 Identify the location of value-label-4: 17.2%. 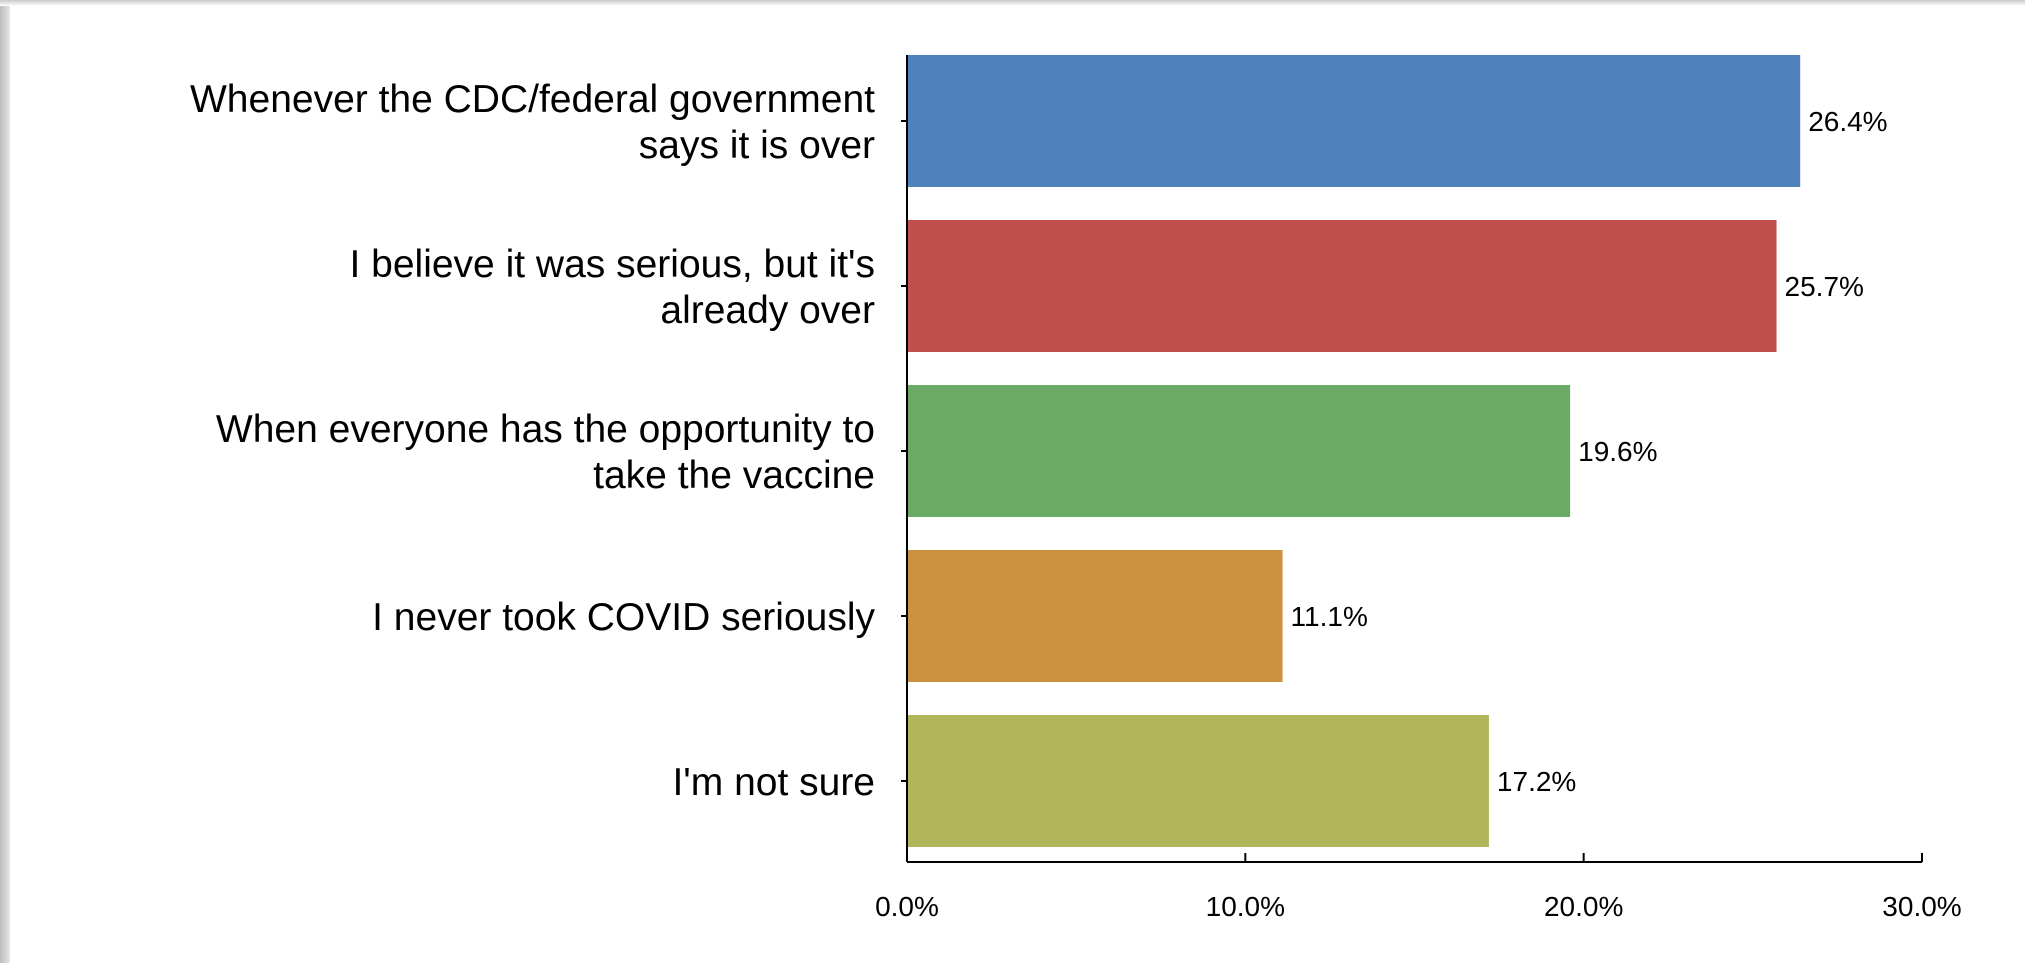
(1536, 781).